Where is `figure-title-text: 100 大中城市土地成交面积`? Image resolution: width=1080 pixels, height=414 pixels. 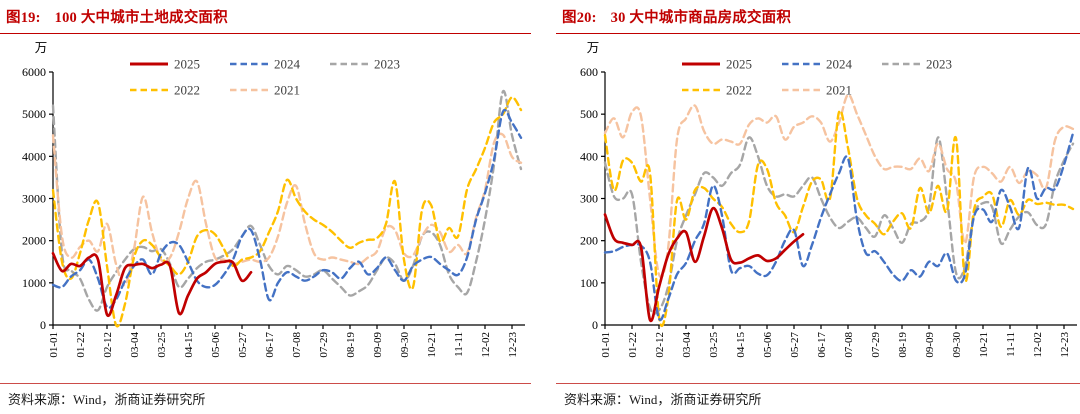
figure-title-text: 100 大中城市土地成交面积 is located at coordinates (141, 18).